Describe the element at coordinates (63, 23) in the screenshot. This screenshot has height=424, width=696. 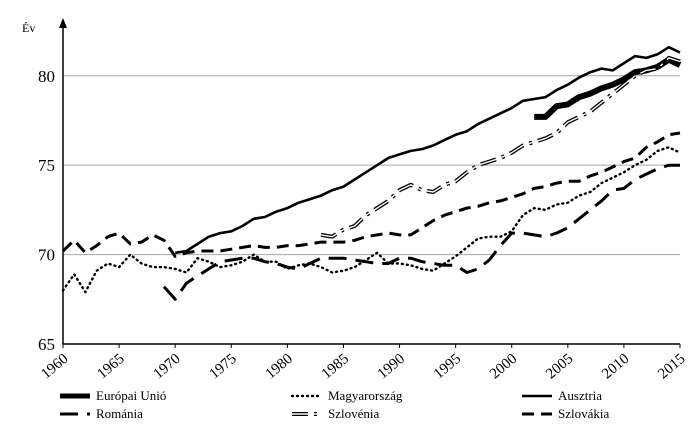
I see `y-axis-arrow-icon` at that location.